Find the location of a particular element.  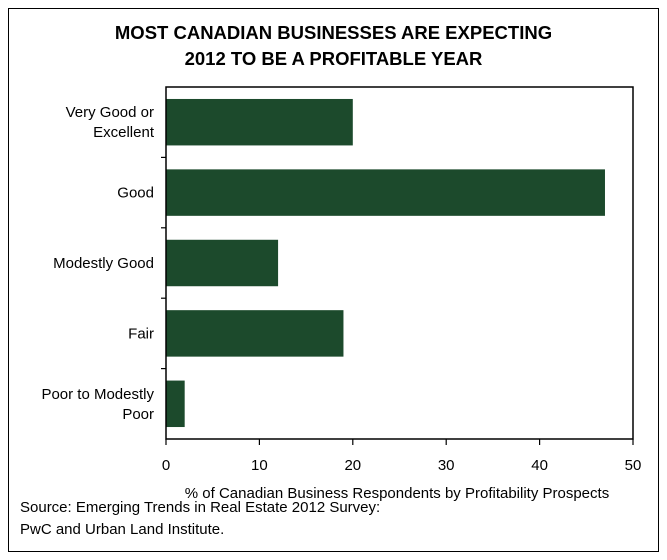

x-tick-label-5: 50 is located at coordinates (633, 465).